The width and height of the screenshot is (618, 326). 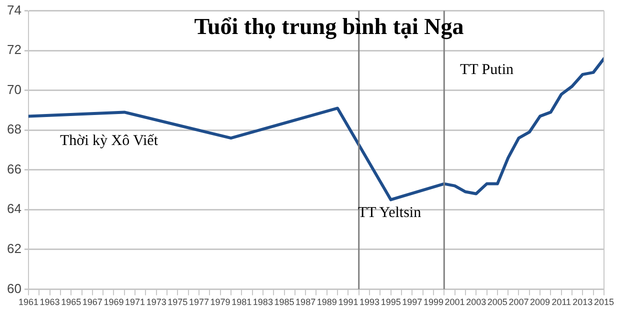 I want to click on x-tick-label: 1975, so click(x=178, y=302).